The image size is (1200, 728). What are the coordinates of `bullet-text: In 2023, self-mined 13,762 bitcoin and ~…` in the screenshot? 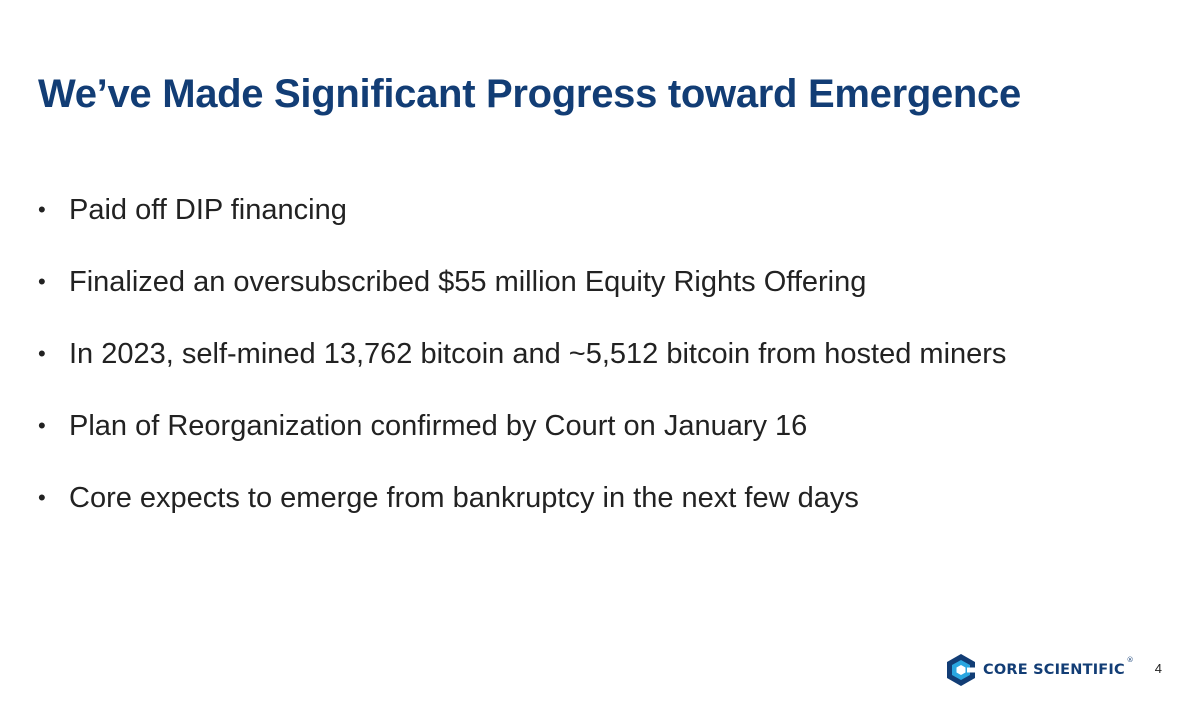 It's located at (538, 354).